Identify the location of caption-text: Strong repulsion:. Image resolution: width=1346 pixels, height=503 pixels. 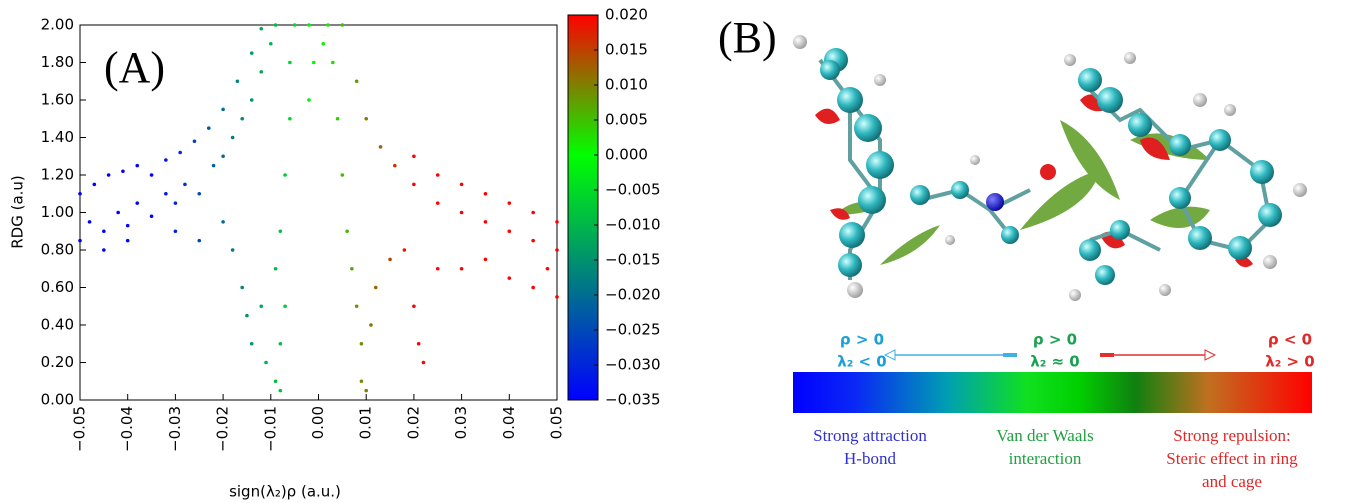
(1232, 435).